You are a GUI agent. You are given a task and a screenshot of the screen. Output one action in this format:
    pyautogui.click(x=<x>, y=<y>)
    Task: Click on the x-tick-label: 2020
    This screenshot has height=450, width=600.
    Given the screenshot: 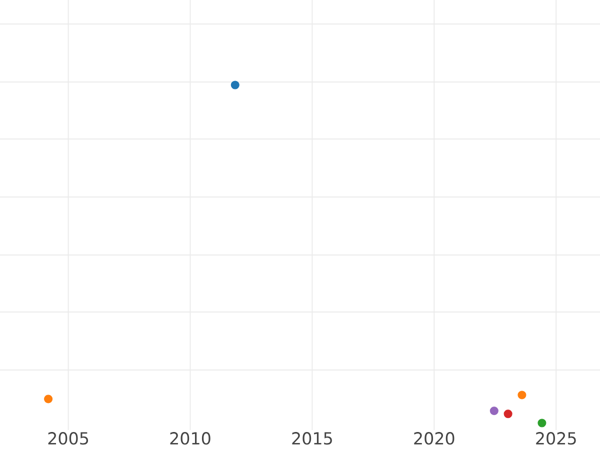 What is the action you would take?
    pyautogui.click(x=434, y=438)
    